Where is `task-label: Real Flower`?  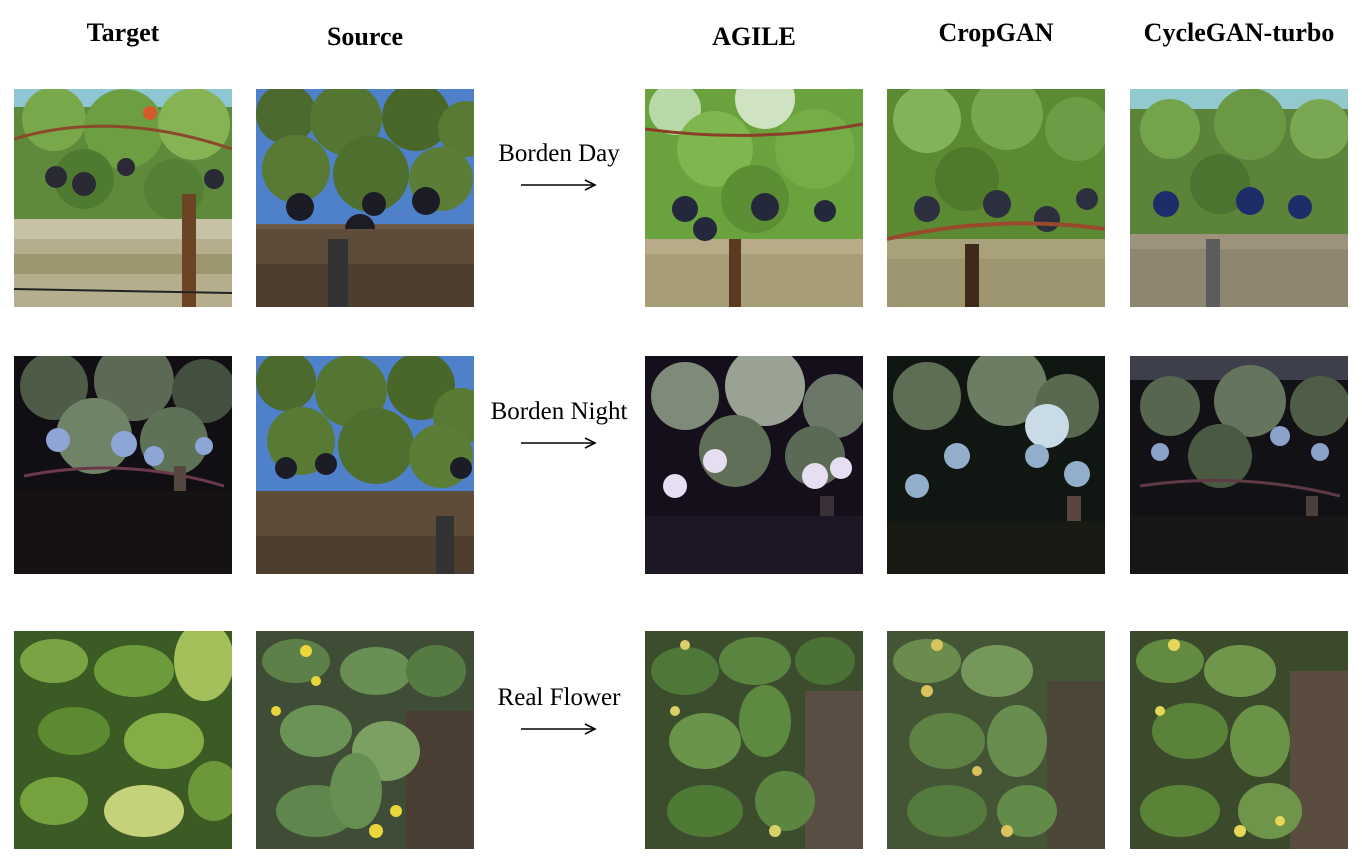 task-label: Real Flower is located at coordinates (559, 697).